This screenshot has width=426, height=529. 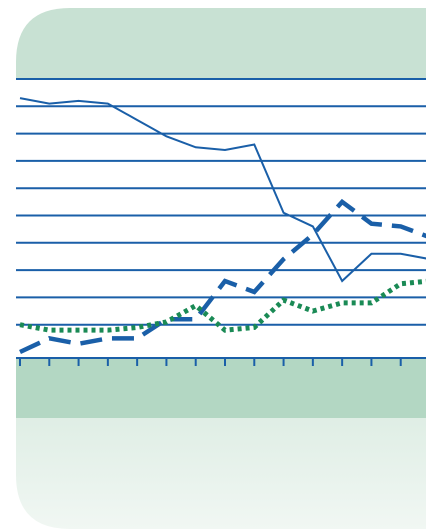 What do you see at coordinates (221, 44) in the screenshot?
I see `top-header-band` at bounding box center [221, 44].